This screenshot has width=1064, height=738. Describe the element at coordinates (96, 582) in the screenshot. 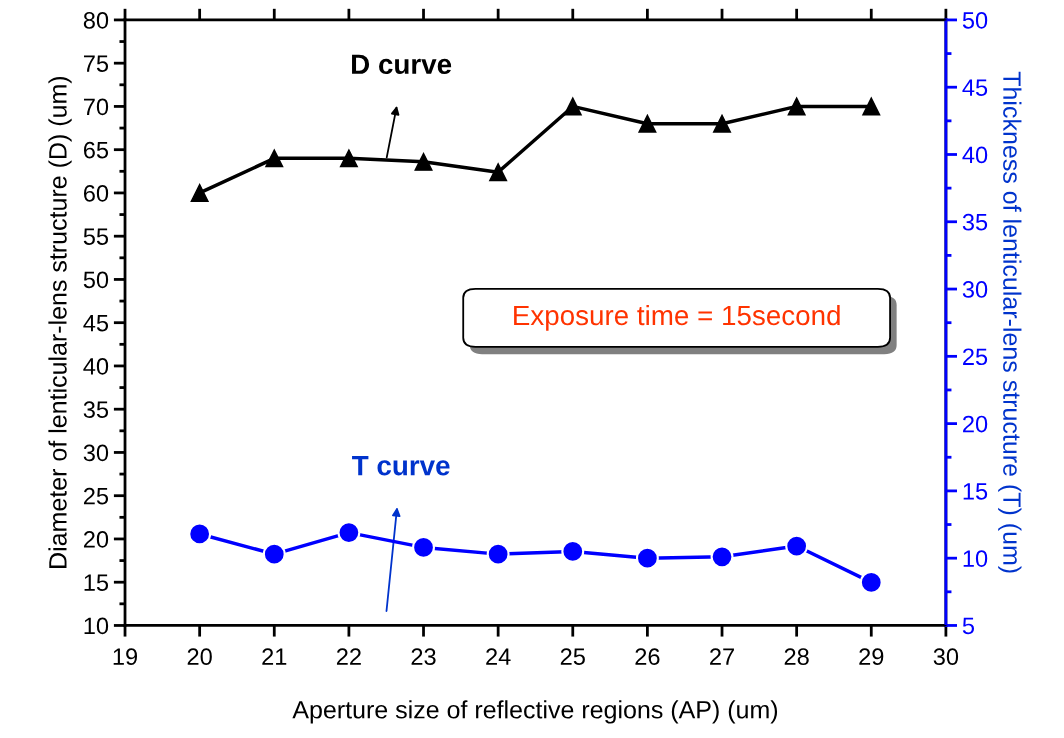

I see `y-tick-label: 15` at that location.